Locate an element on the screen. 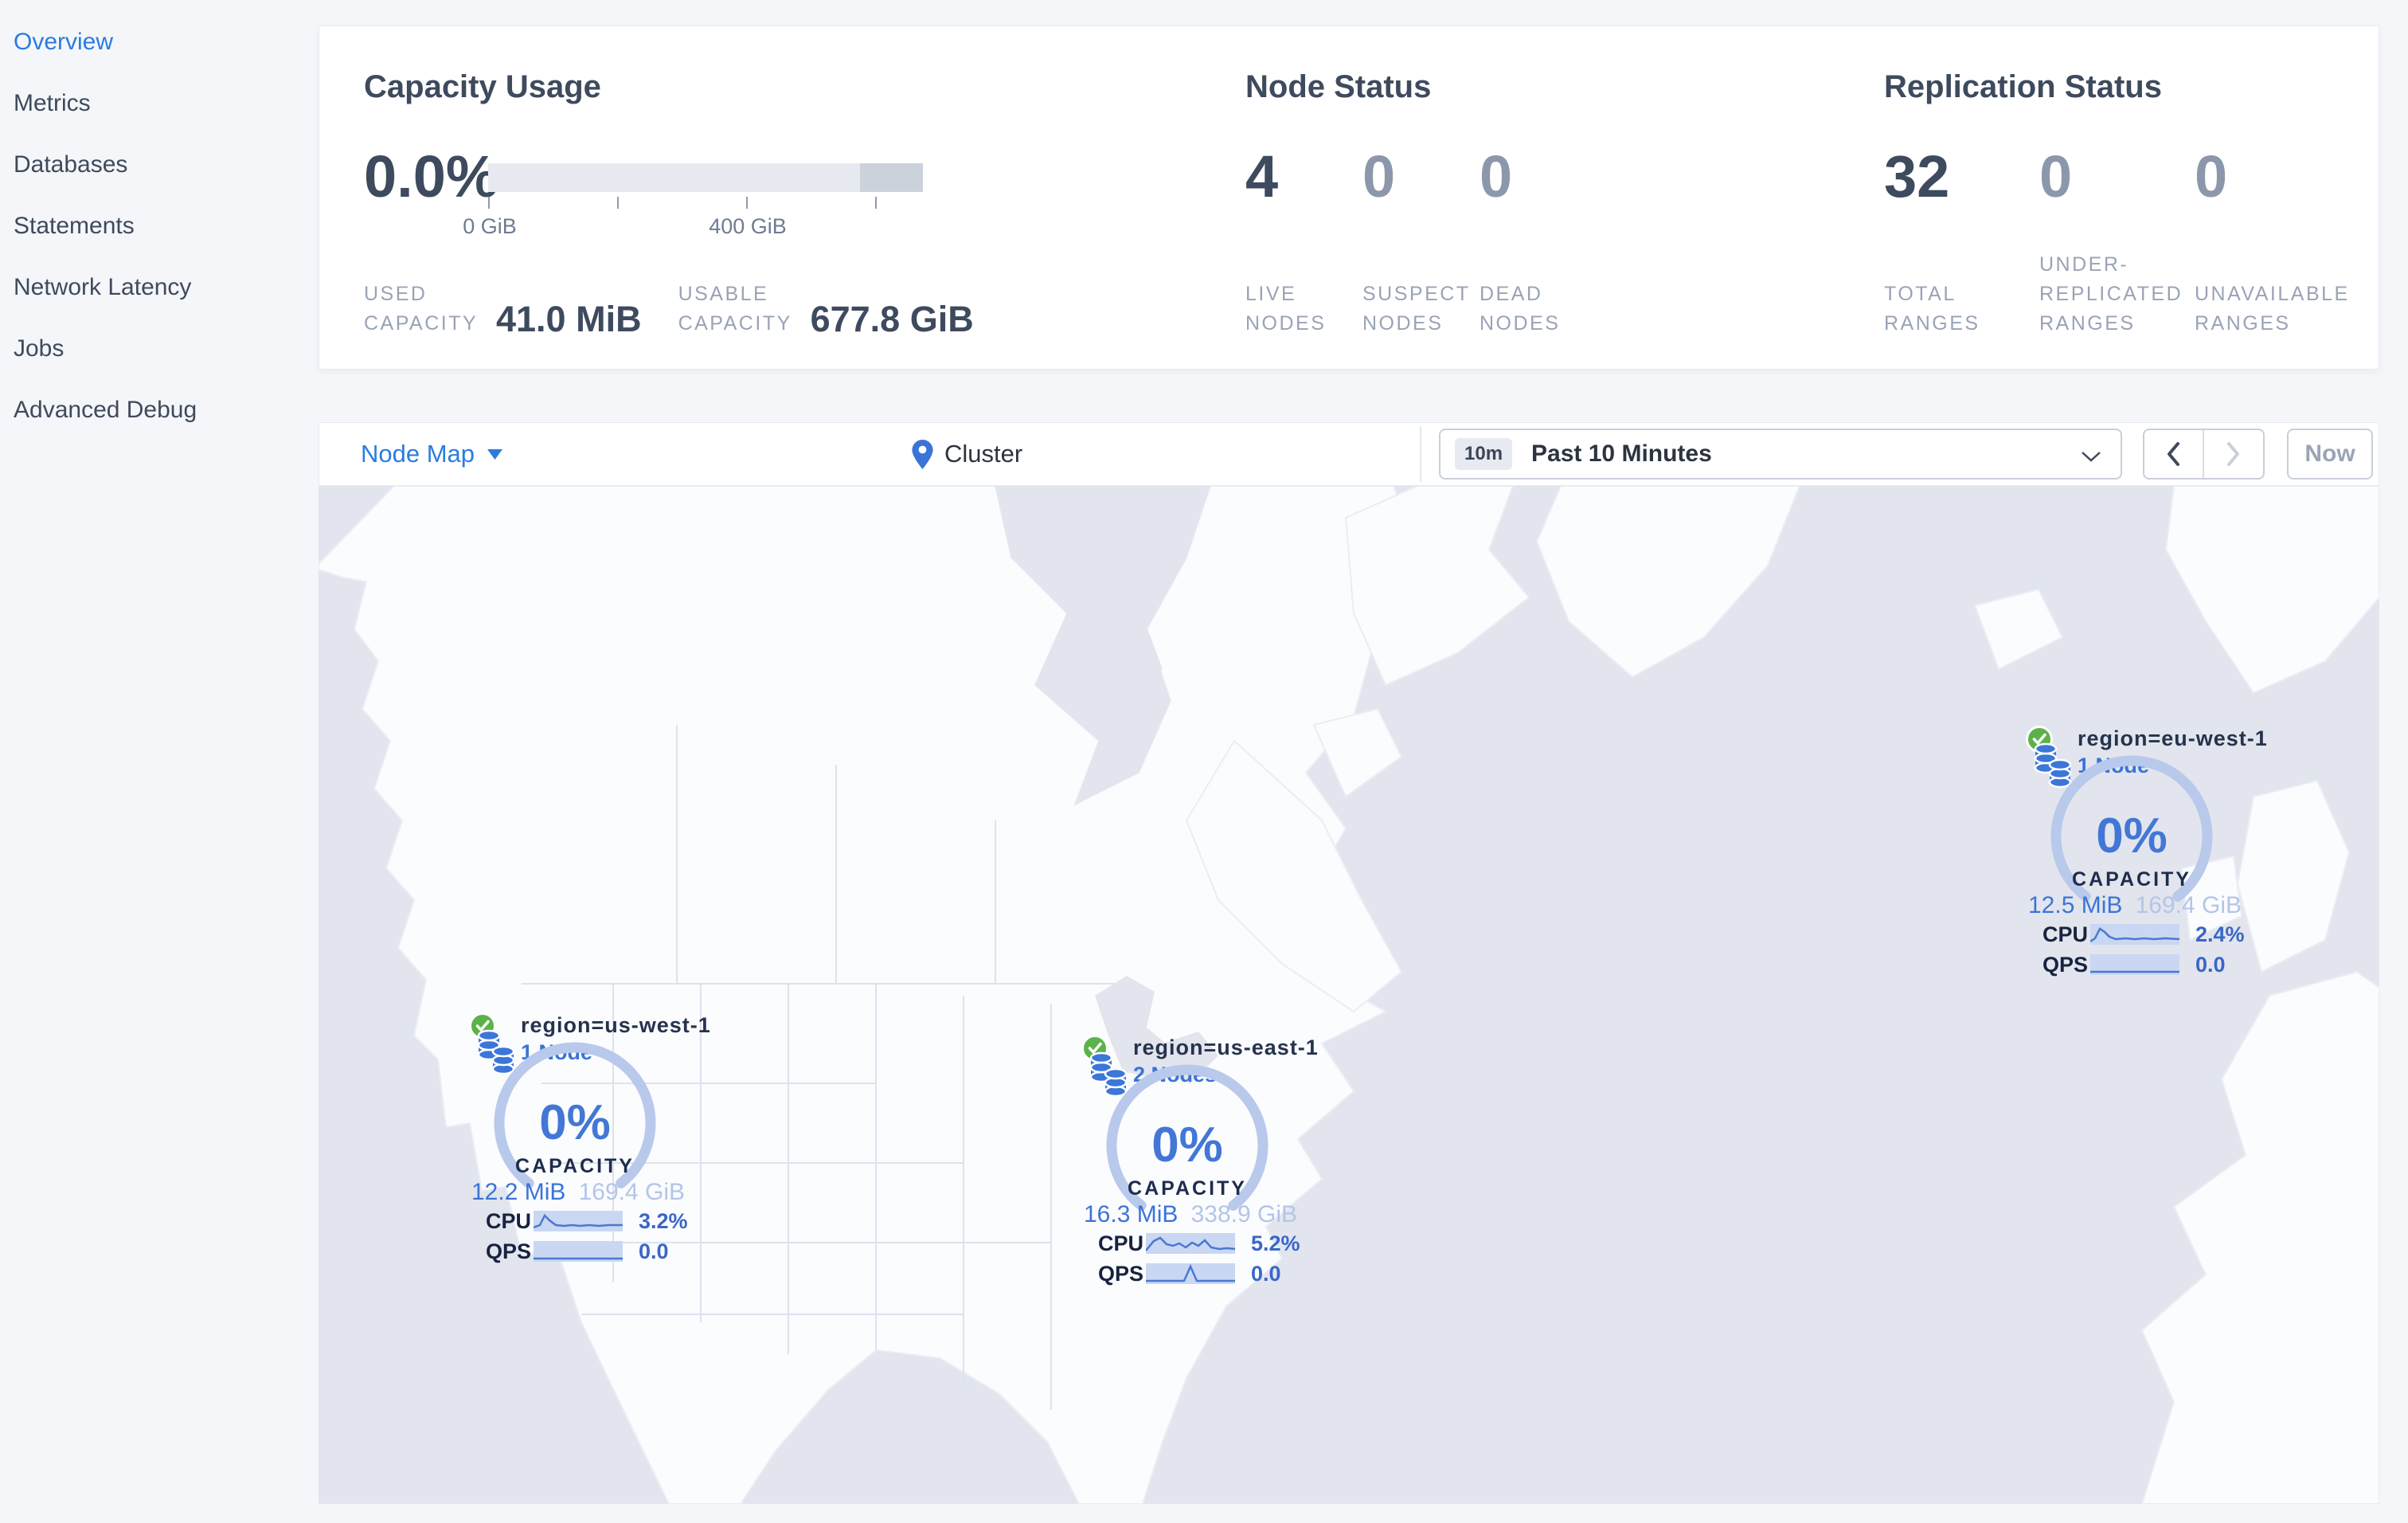 The height and width of the screenshot is (1523, 2408). capacity-usage-title: Capacity Usage is located at coordinates (482, 86).